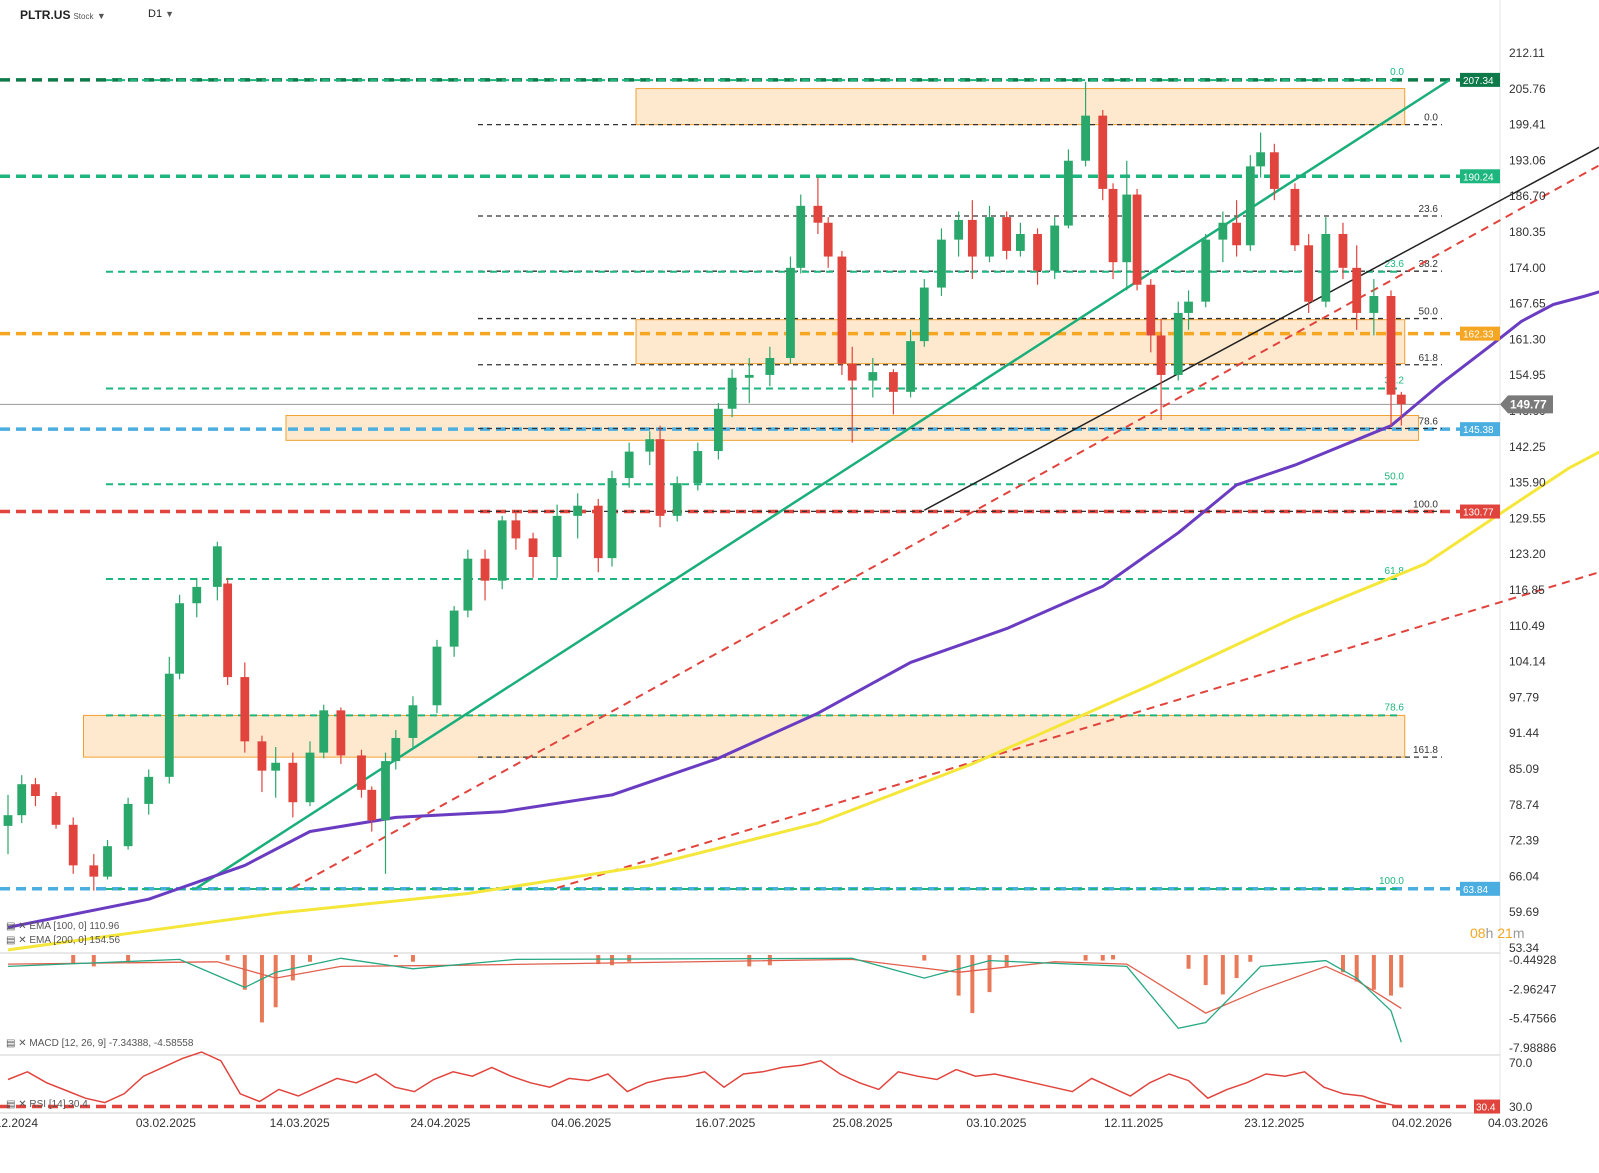 The image size is (1599, 1173). What do you see at coordinates (1518, 1123) in the screenshot?
I see `date-tick-label: 04.03.2026` at bounding box center [1518, 1123].